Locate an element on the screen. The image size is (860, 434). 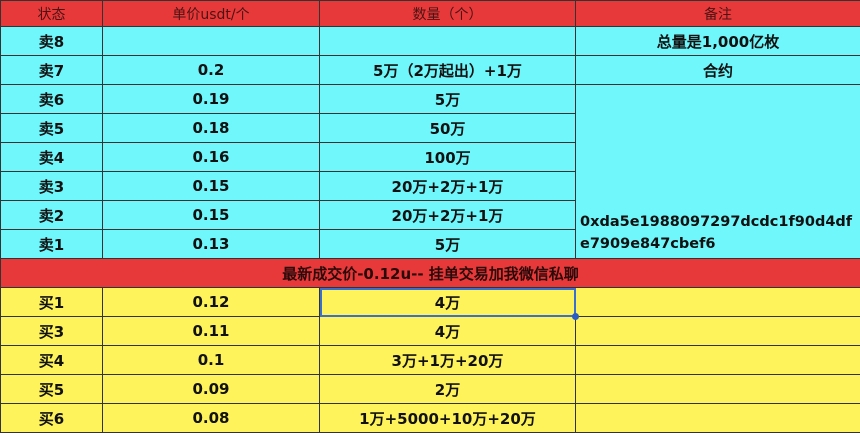
price-cell: 0.1 is located at coordinates (211, 360).